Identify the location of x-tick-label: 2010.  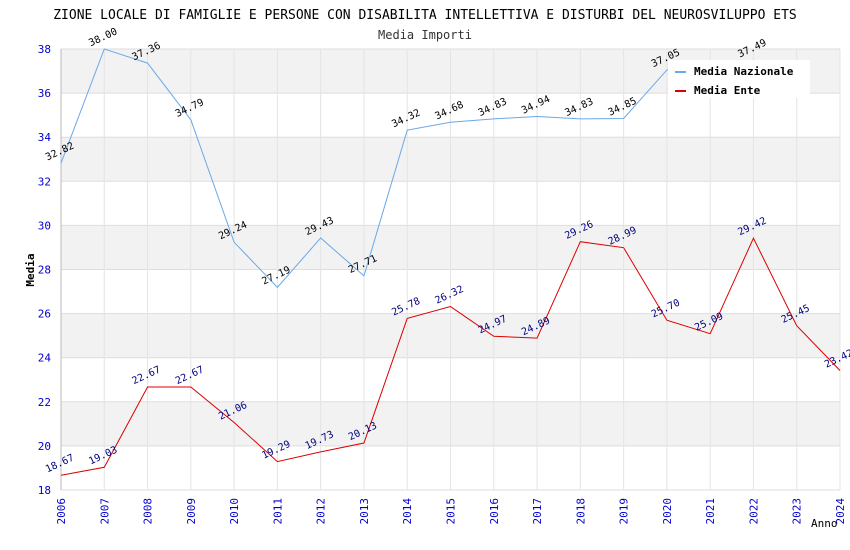
(234, 511).